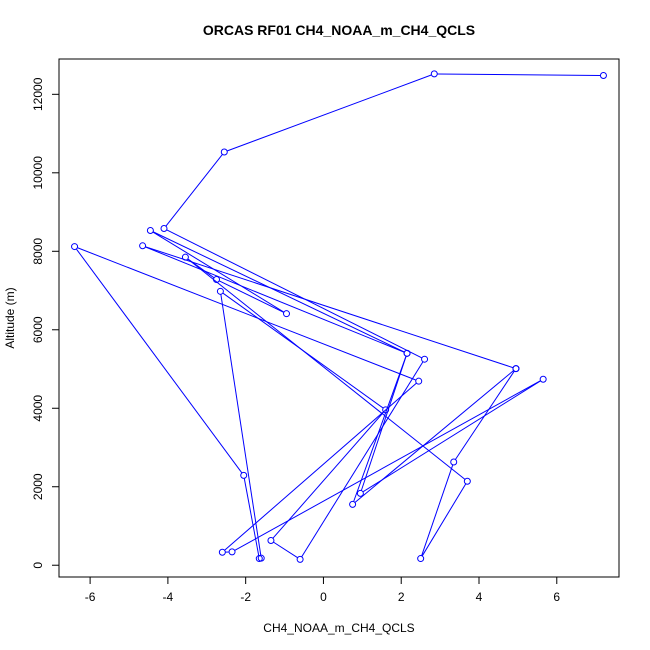 The image size is (650, 650). What do you see at coordinates (90, 597) in the screenshot?
I see `x-tick-label: -6` at bounding box center [90, 597].